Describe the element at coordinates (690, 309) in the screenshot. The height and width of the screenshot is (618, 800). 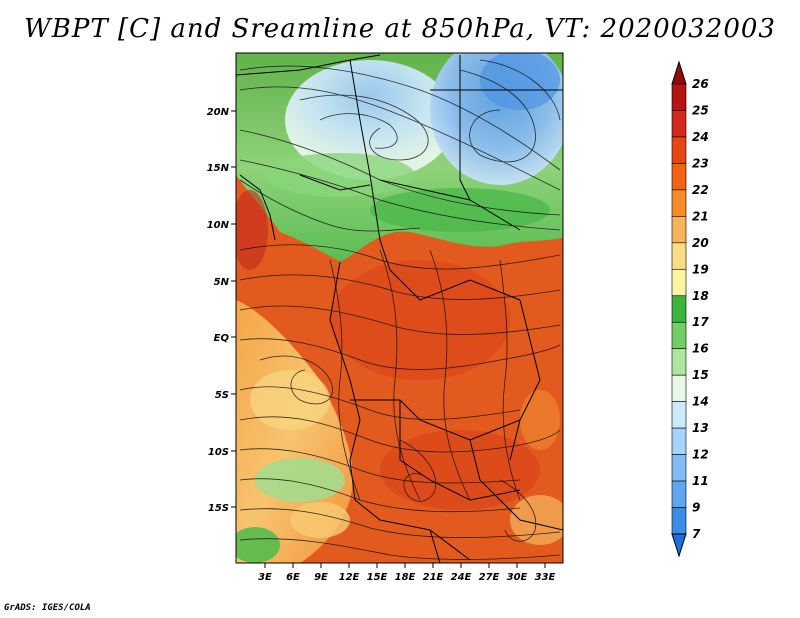
I see `colorbar: 7 9 11 12 13 14 15 16 17 18 19 20 21 22 23 24 25 26` at that location.